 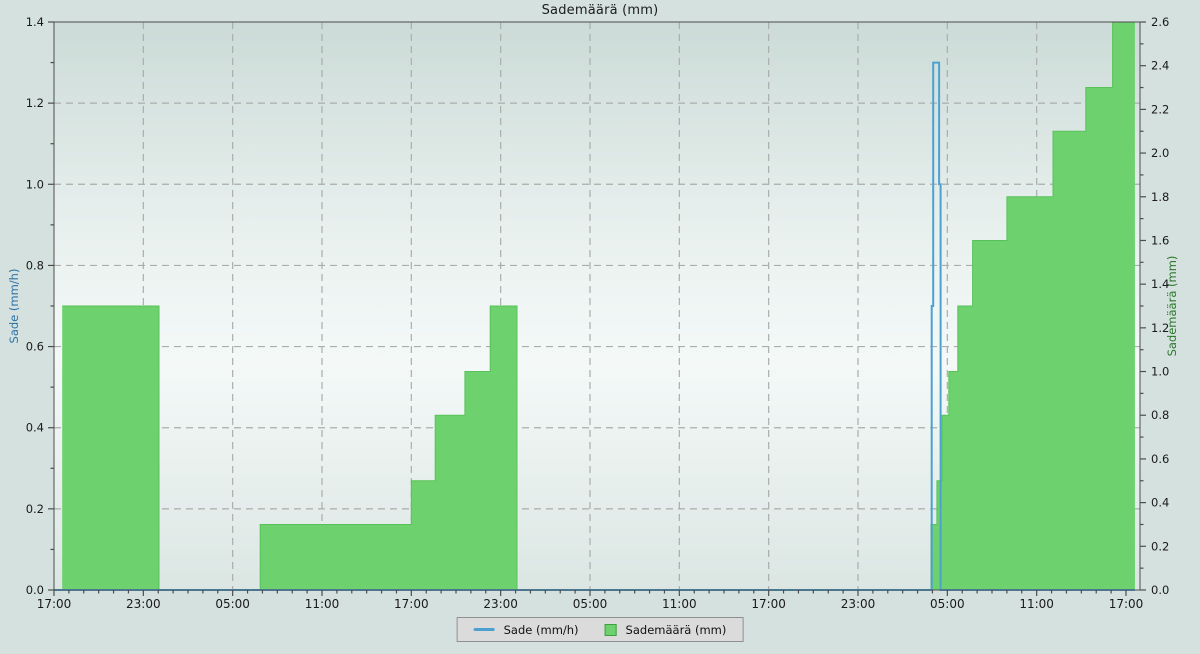 I want to click on svg-text: 1.6, so click(x=1160, y=240).